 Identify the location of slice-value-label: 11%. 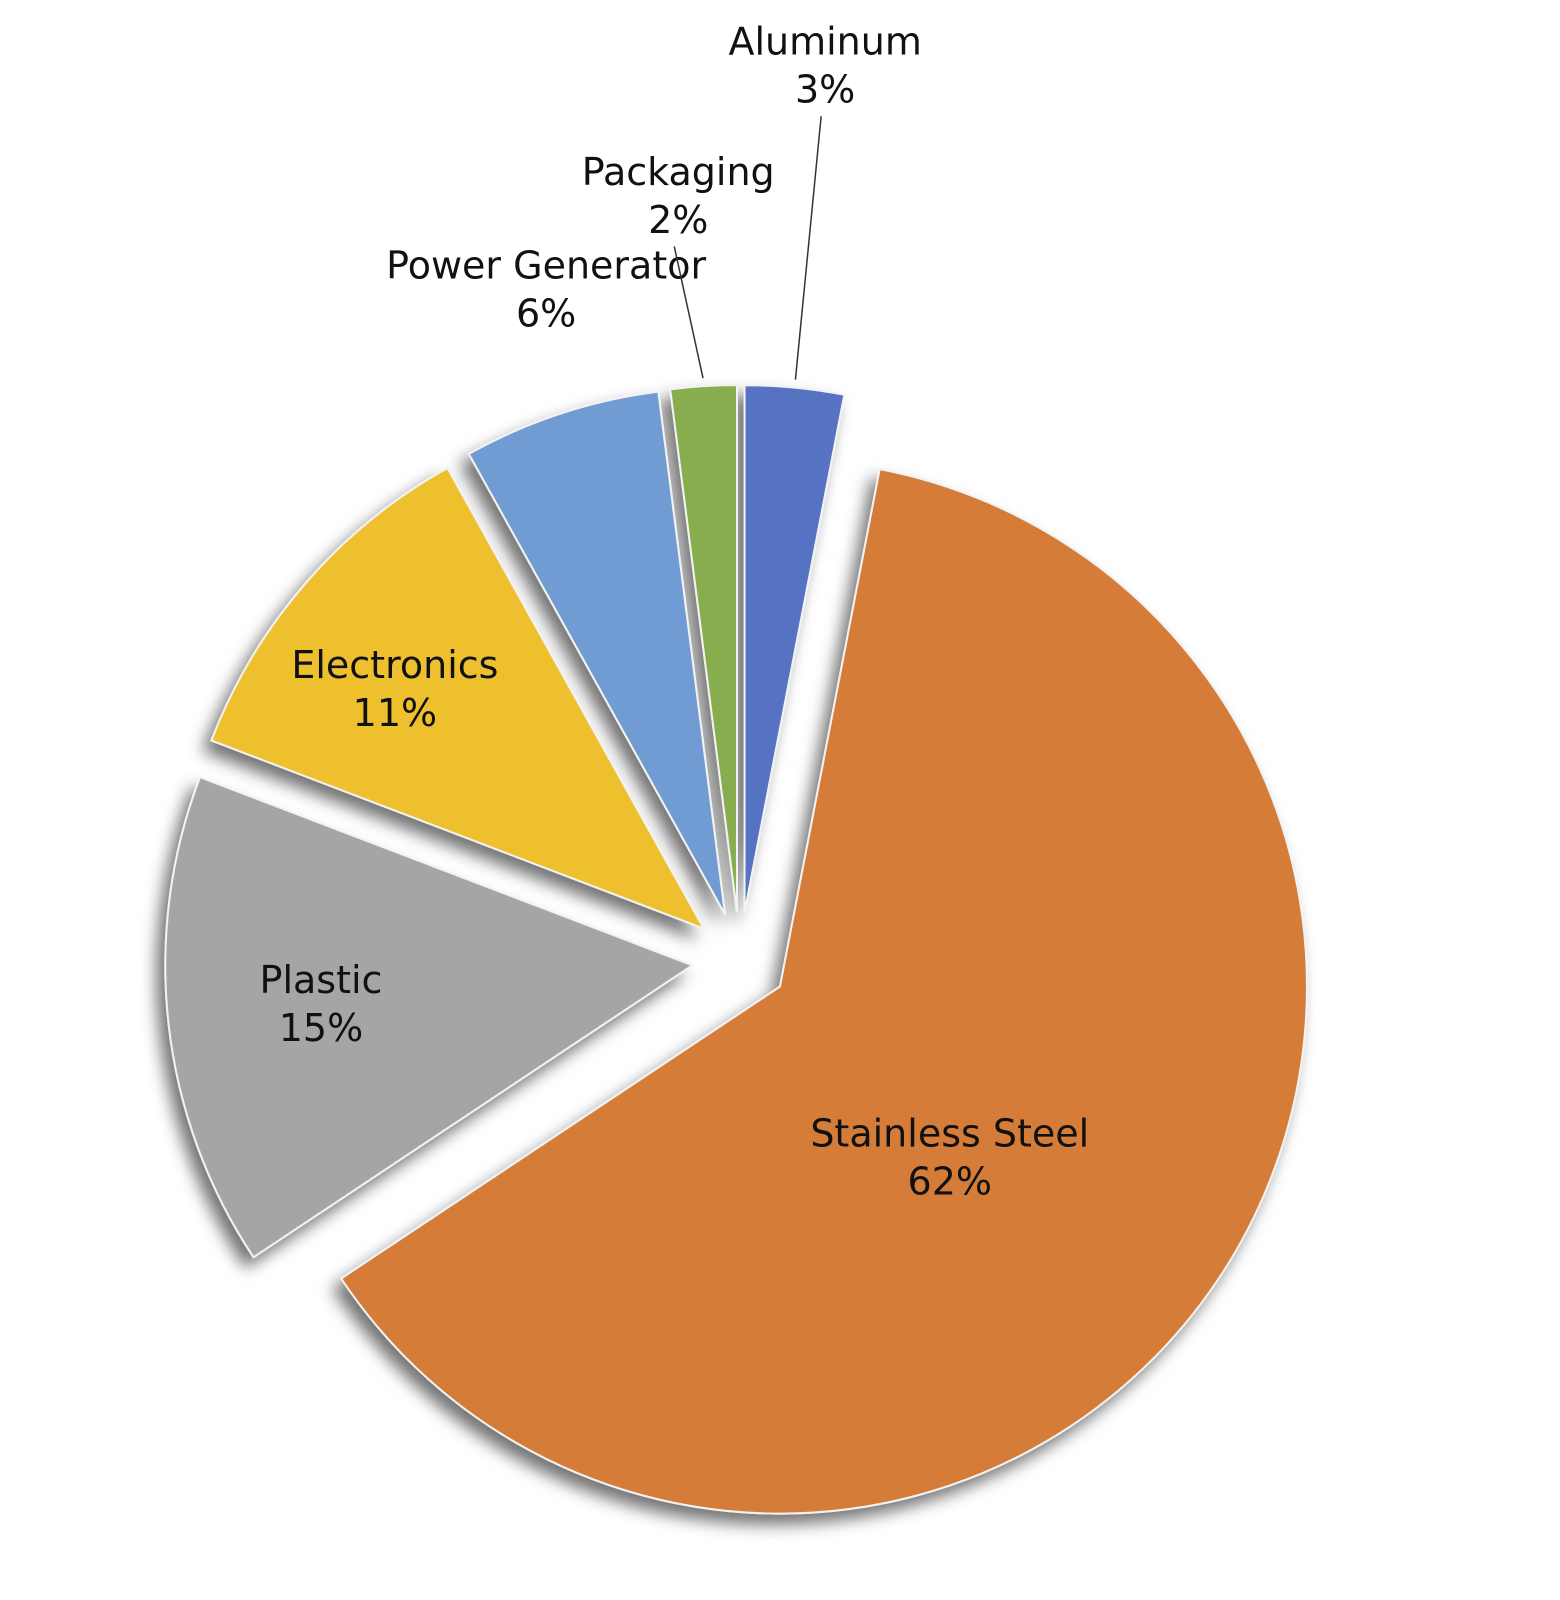
(395, 713).